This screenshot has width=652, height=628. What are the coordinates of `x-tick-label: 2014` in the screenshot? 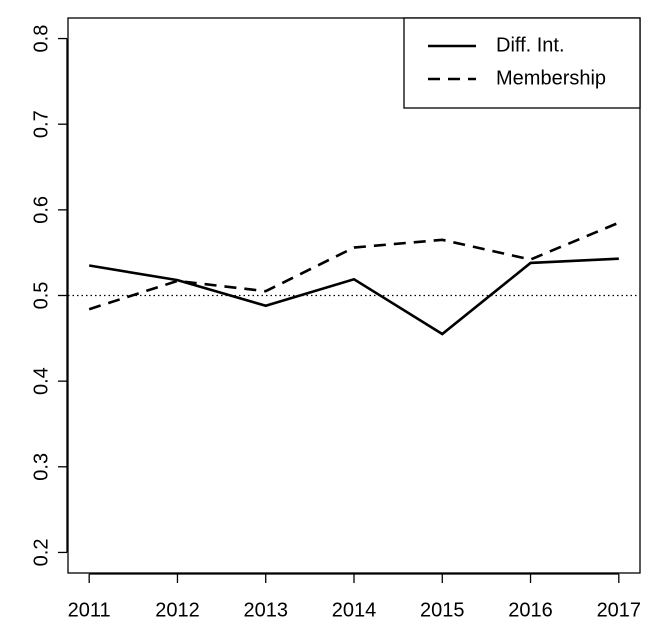 It's located at (354, 610).